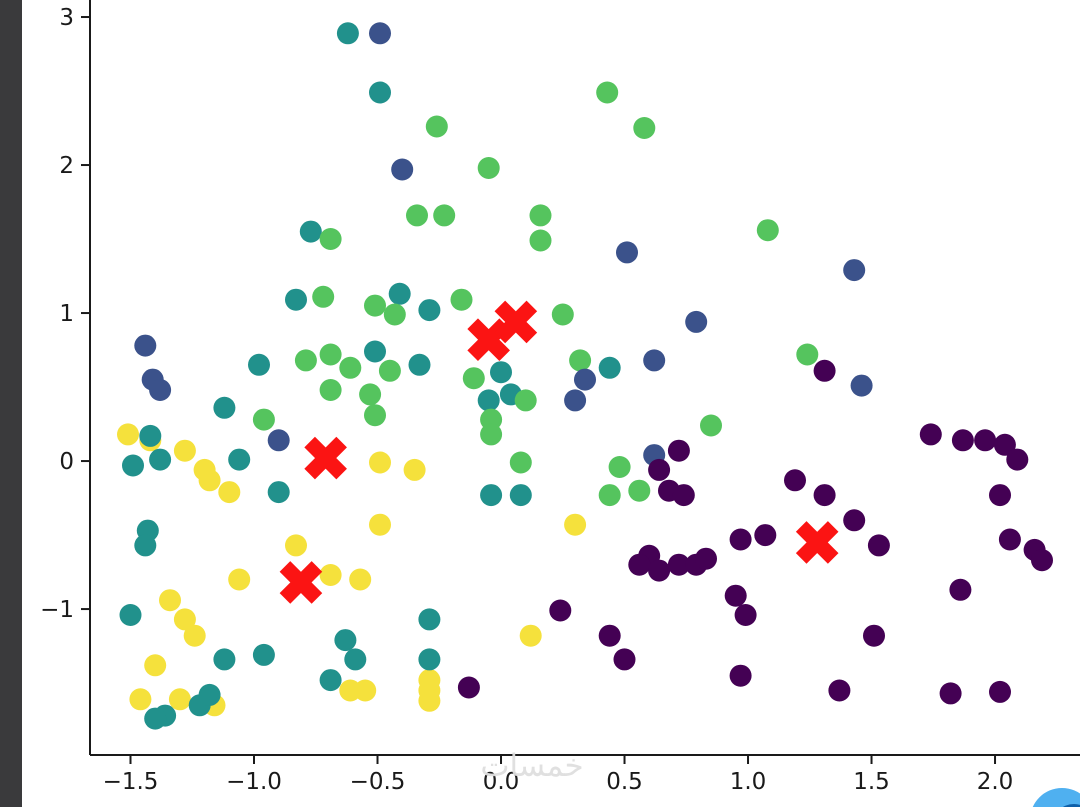  What do you see at coordinates (254, 782) in the screenshot?
I see `x-tick-label: −1.0` at bounding box center [254, 782].